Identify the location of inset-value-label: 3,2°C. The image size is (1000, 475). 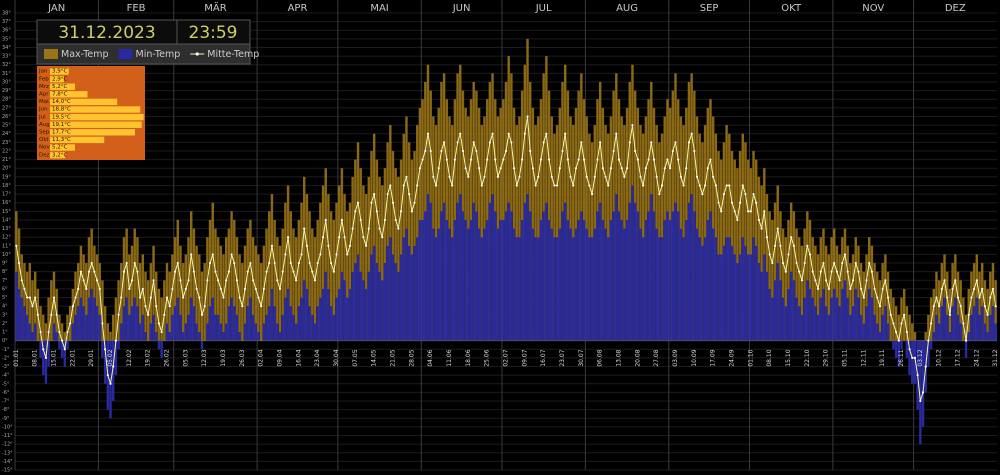
(59, 155).